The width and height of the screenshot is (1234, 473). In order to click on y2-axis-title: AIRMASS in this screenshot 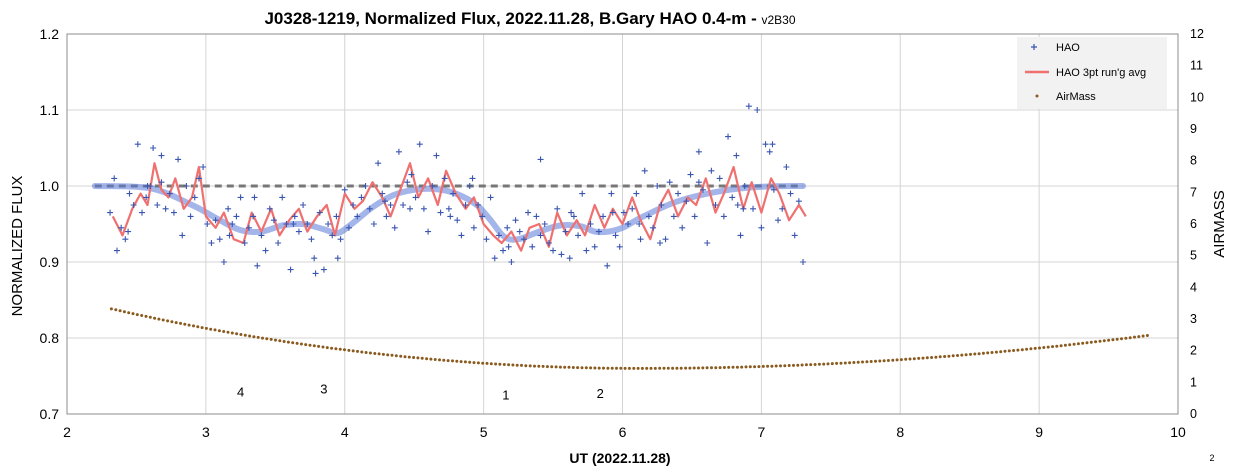, I will do `click(1219, 224)`.